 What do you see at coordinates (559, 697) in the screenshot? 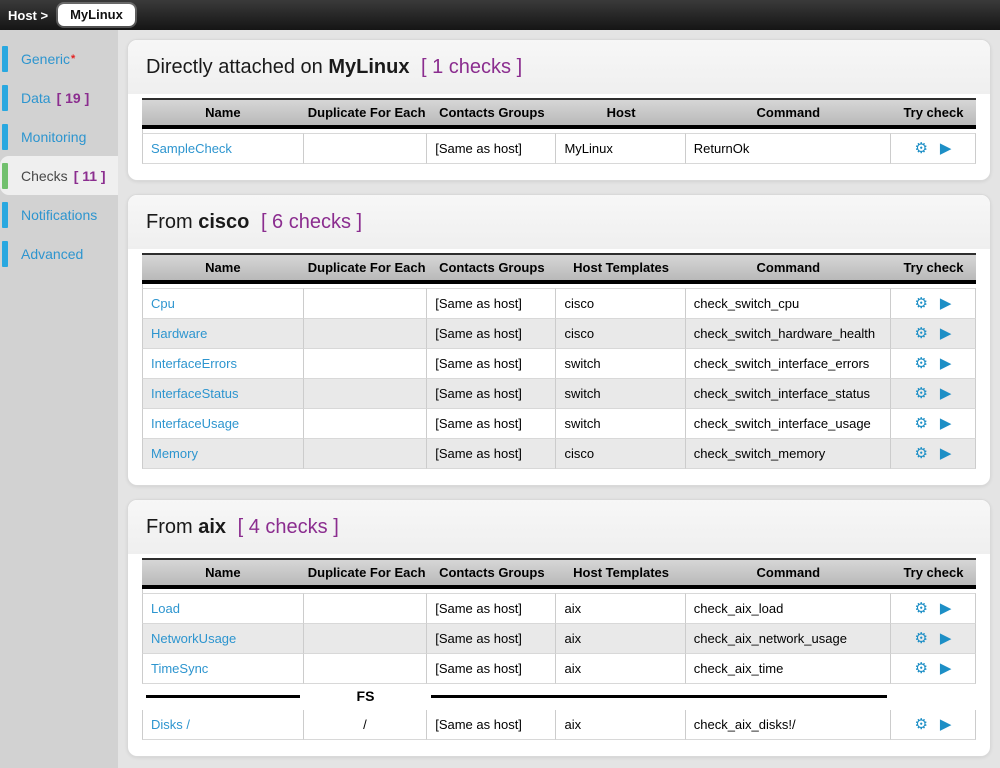
I see `duplicate-group-separator: FS` at bounding box center [559, 697].